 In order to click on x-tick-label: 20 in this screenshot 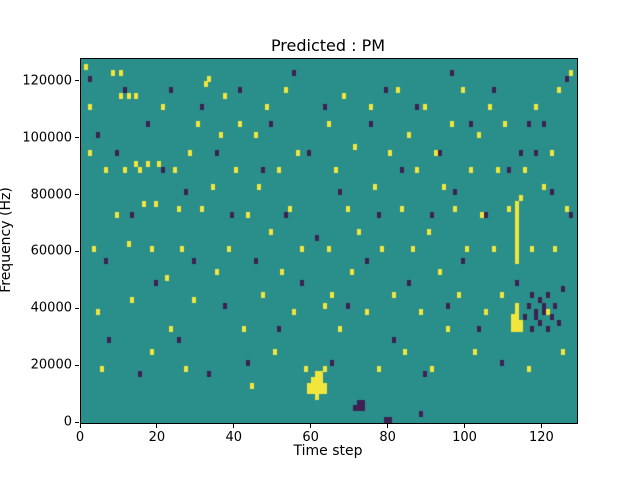, I will do `click(157, 437)`.